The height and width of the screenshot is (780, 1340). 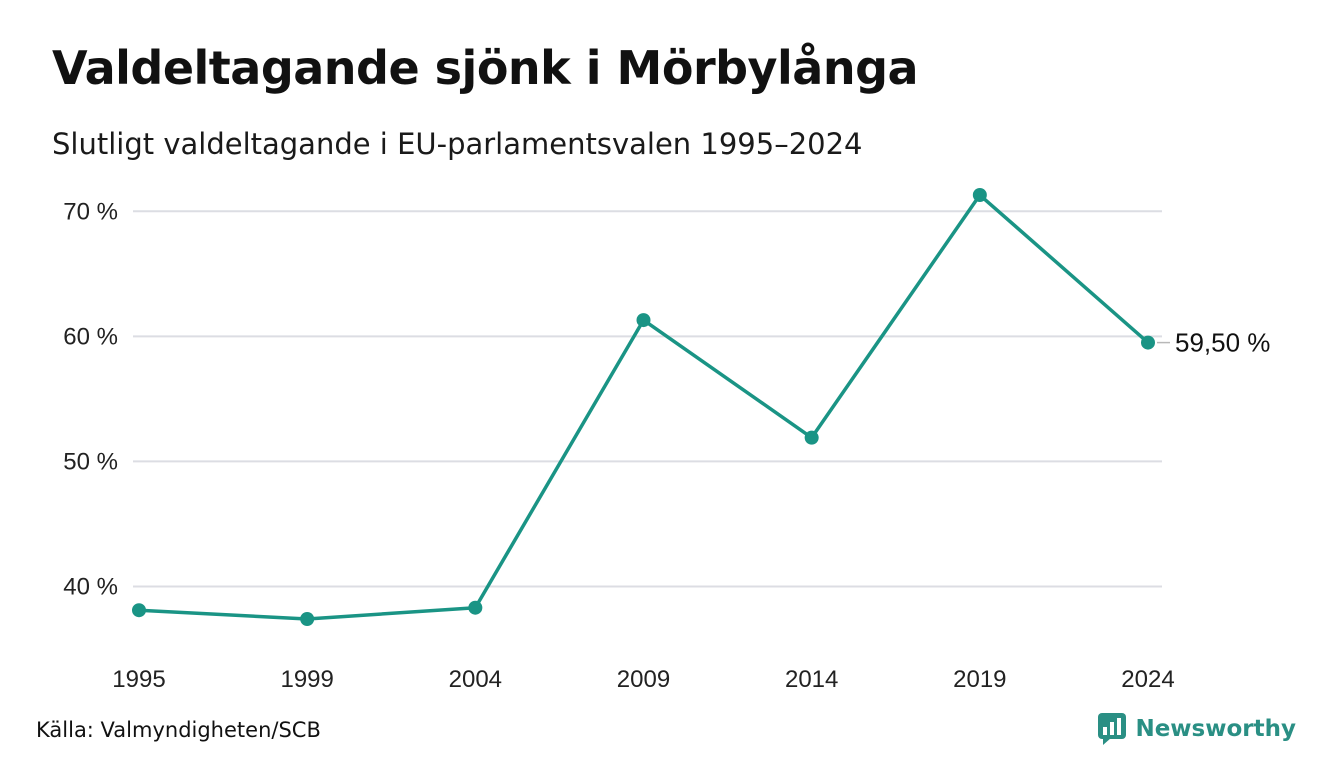 I want to click on x-axis-ticks: 1995 1999 2004 2009 2014 2019 2024, so click(x=643, y=679).